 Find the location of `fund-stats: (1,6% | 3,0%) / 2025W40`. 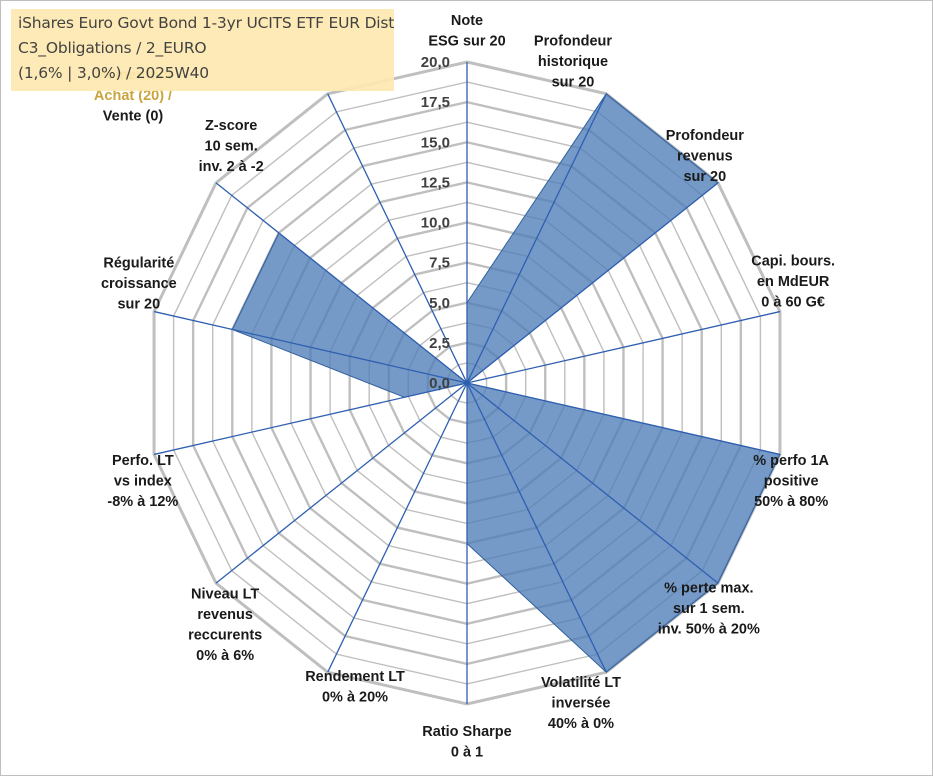

fund-stats: (1,6% | 3,0%) / 2025W40 is located at coordinates (113, 73).